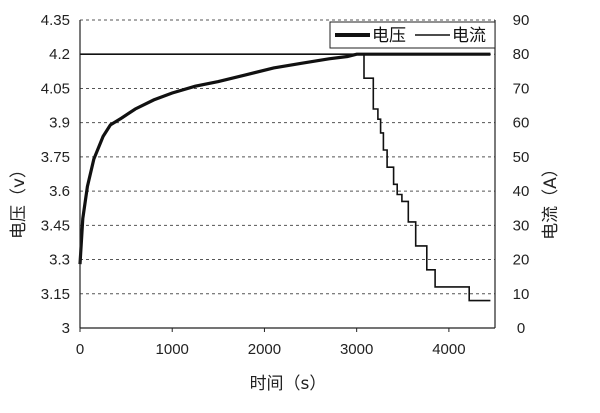 This screenshot has height=413, width=600. I want to click on y-right-tick-label: 0, so click(521, 328).